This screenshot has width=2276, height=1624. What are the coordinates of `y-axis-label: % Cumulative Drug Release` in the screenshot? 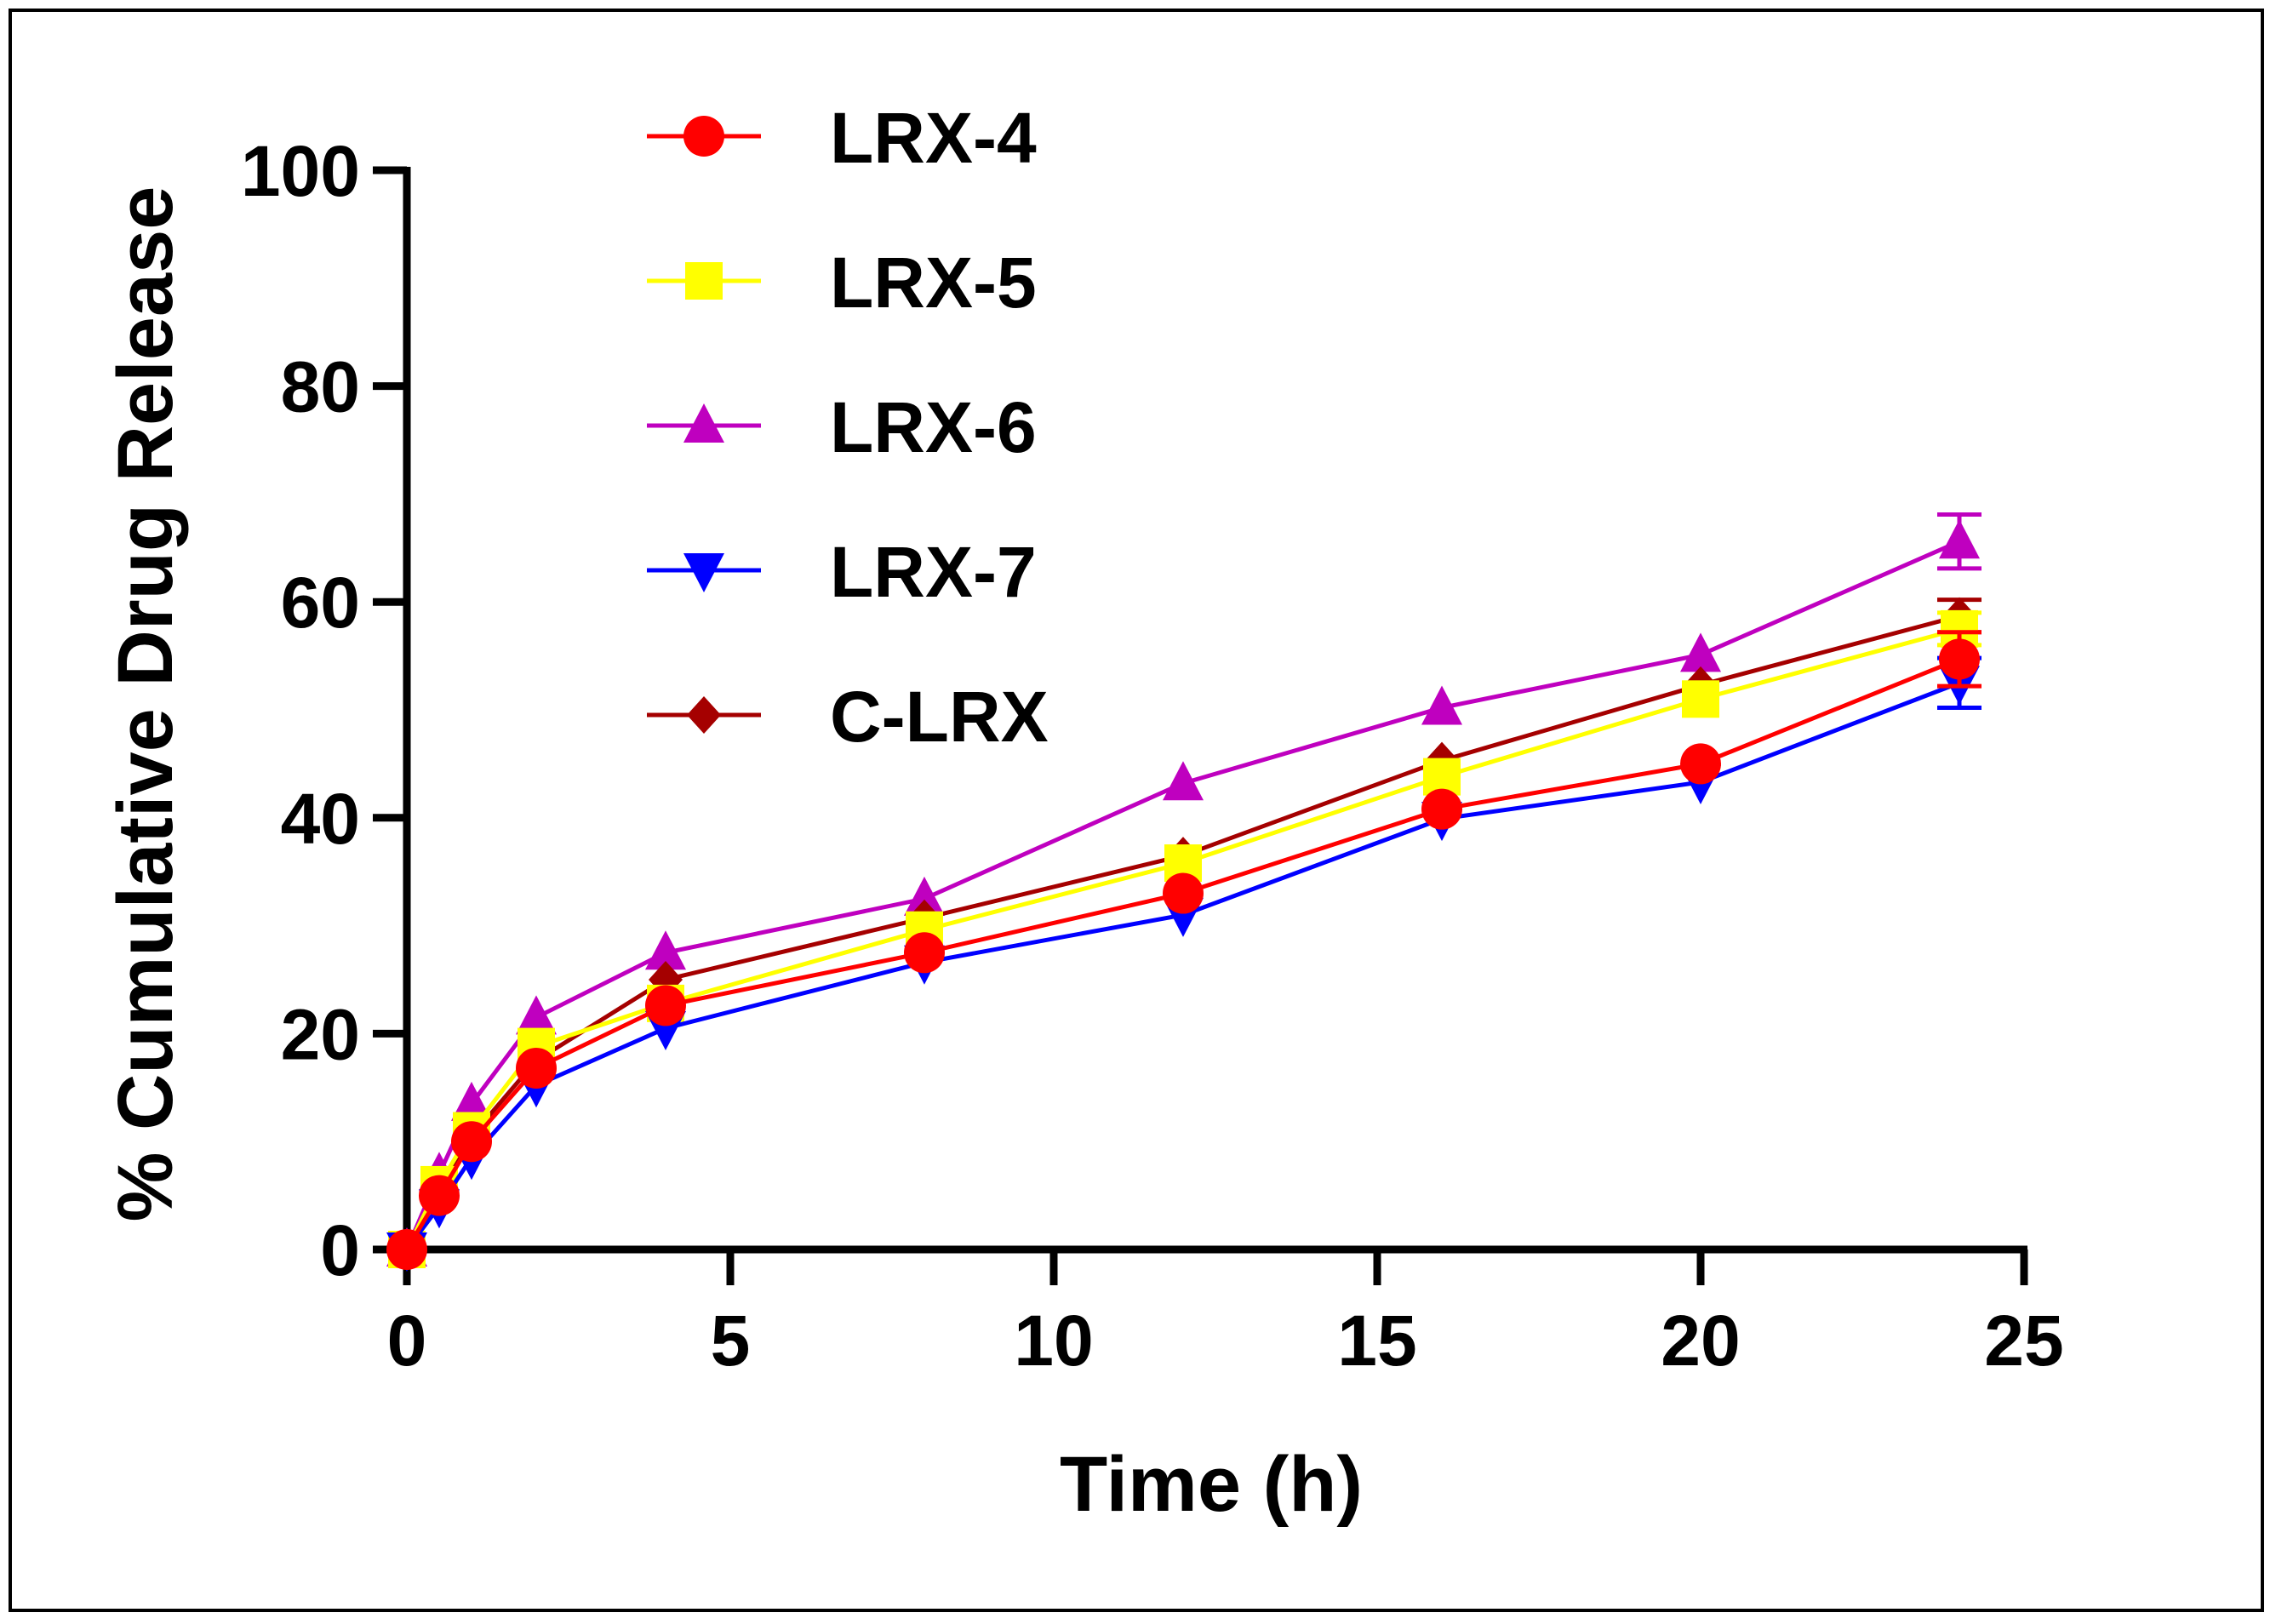 It's located at (145, 704).